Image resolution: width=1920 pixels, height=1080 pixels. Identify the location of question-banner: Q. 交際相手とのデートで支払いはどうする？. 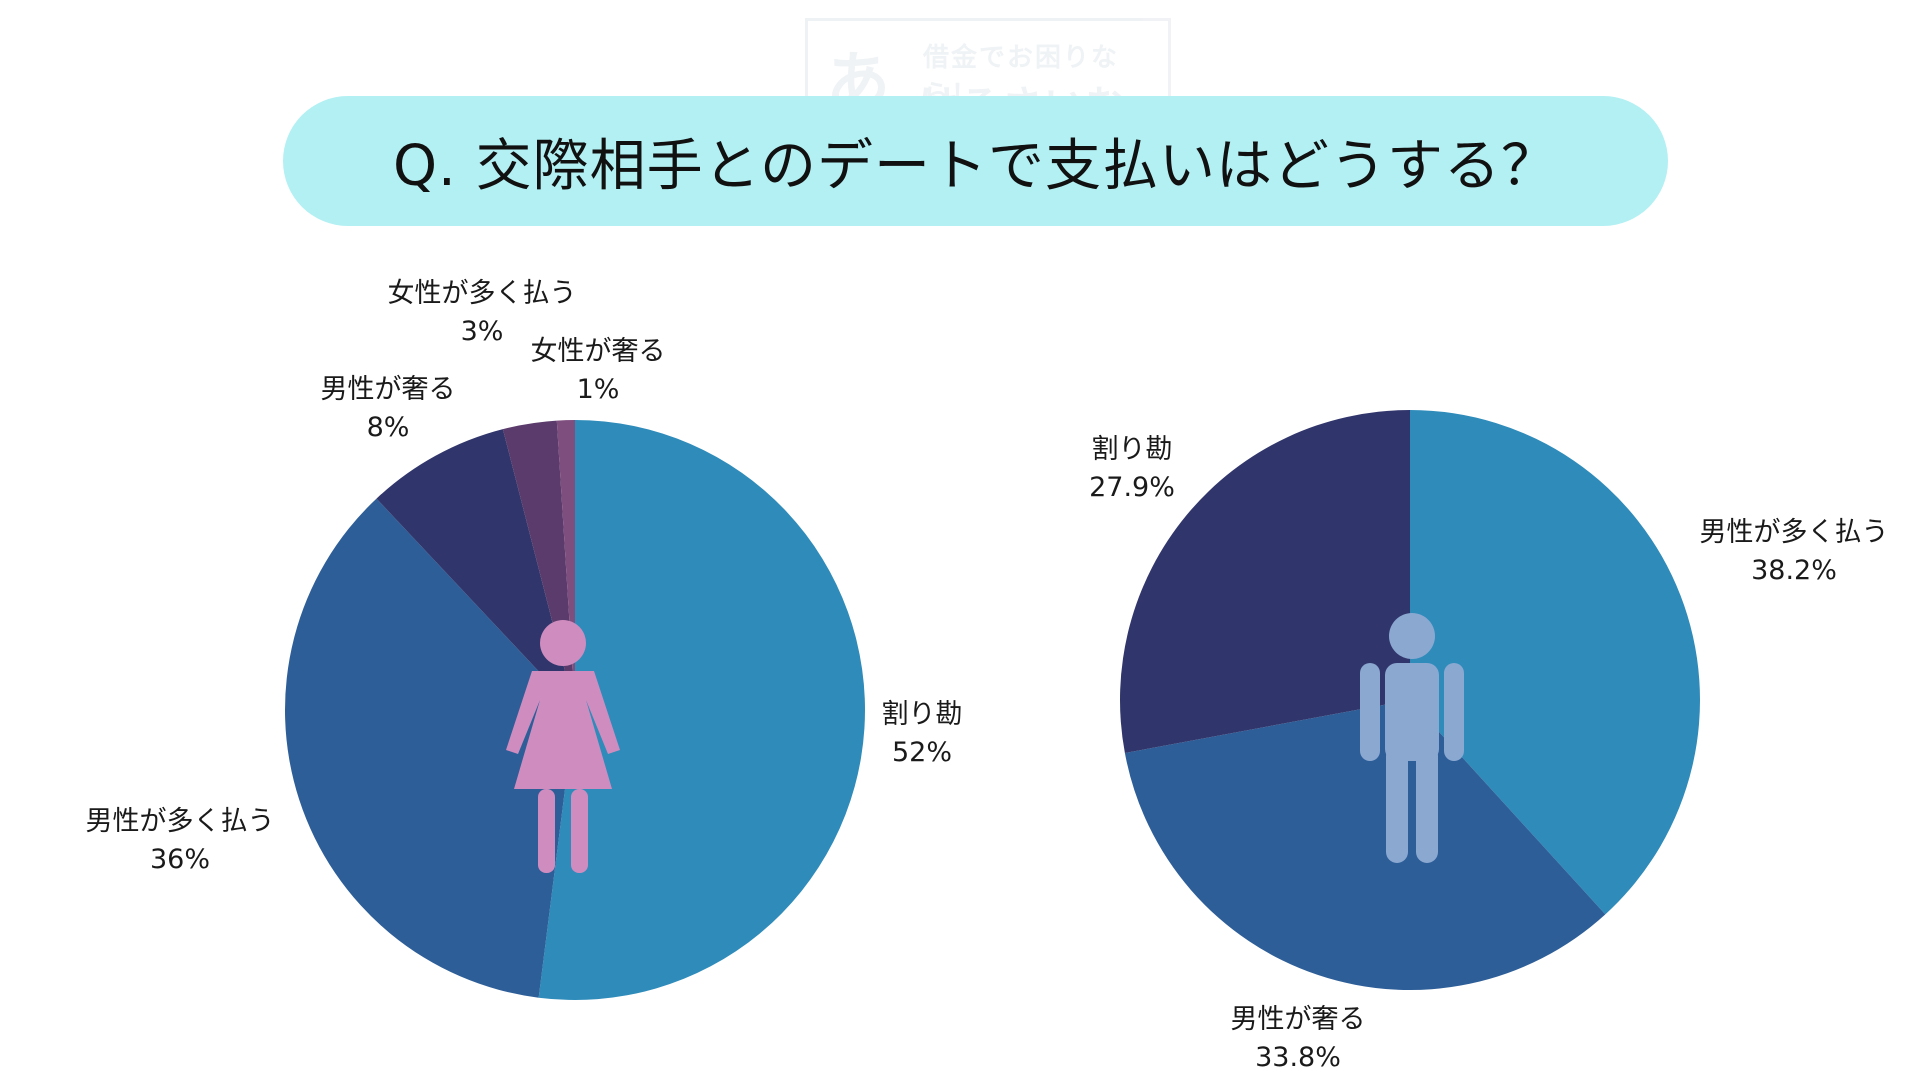
(975, 161).